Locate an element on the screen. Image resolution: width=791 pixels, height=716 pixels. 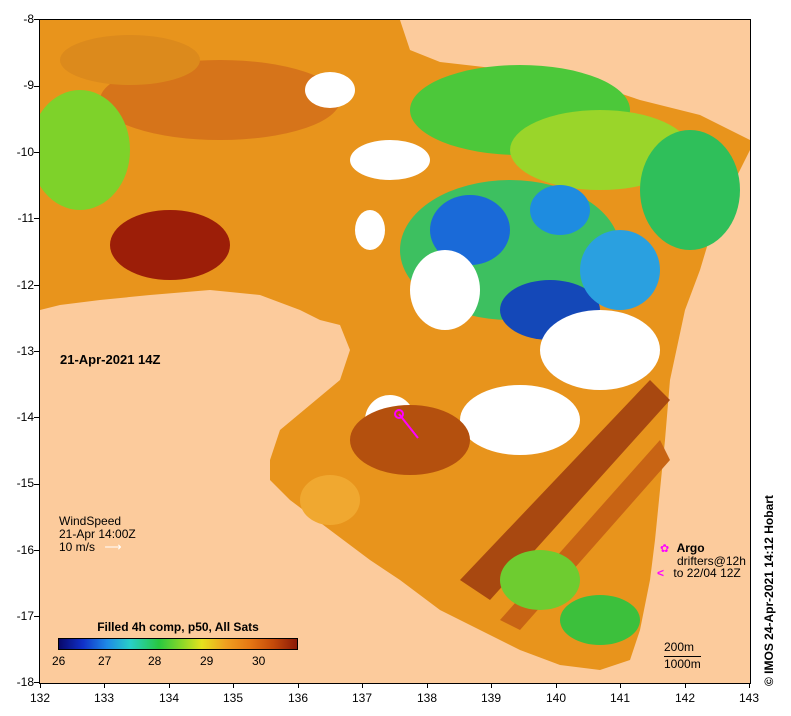
wind-legend-time: 21-Apr 14:00Z is located at coordinates (97, 534).